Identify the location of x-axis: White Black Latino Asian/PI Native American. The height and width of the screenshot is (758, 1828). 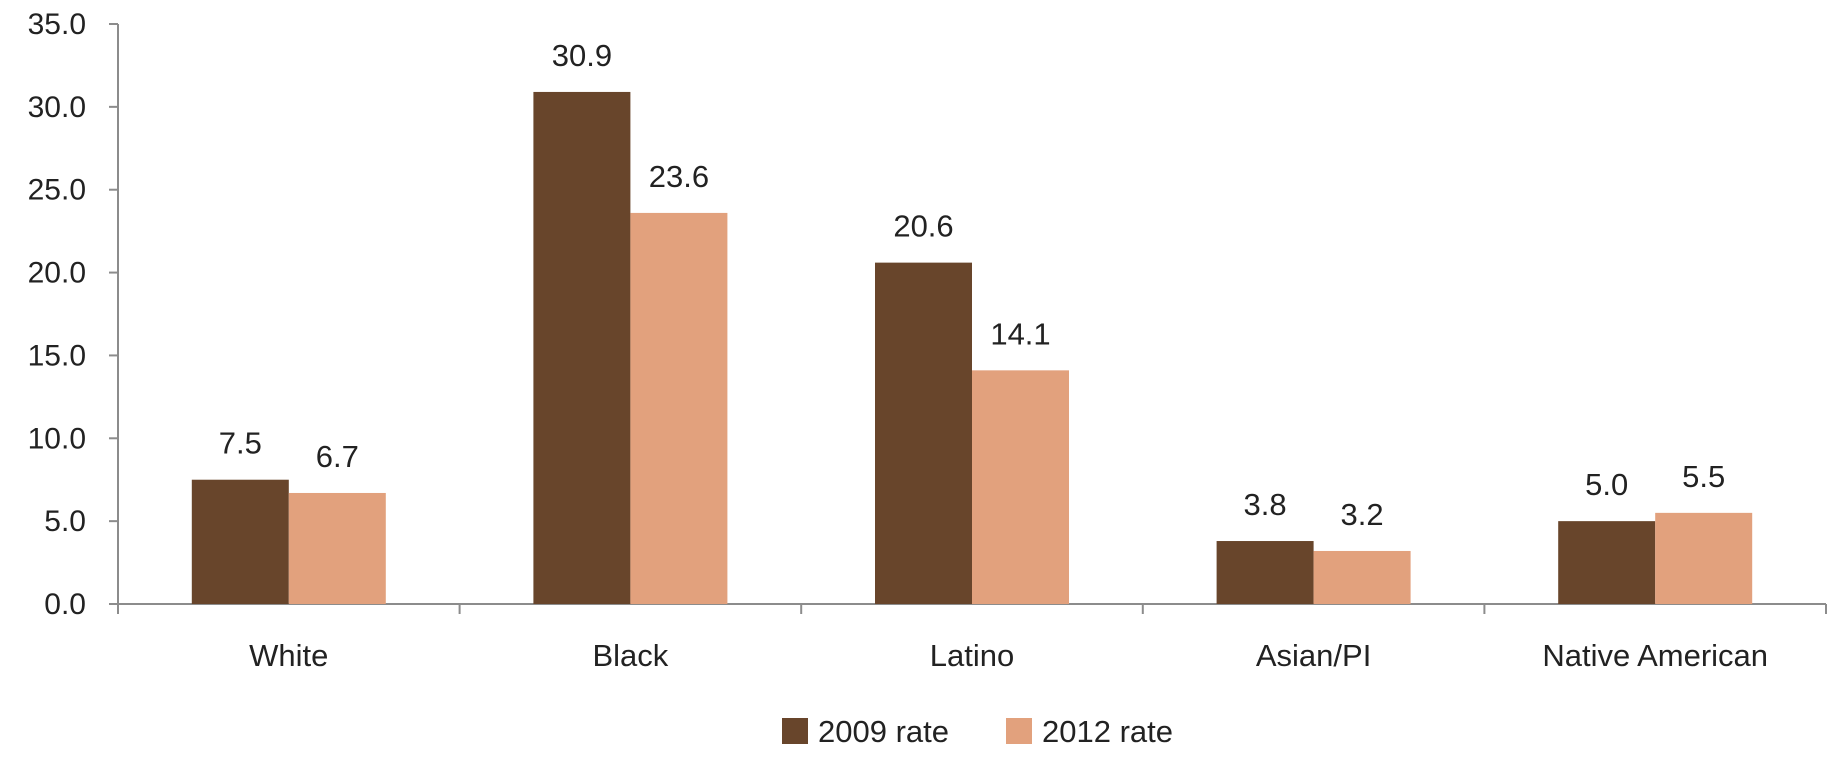
(972, 638).